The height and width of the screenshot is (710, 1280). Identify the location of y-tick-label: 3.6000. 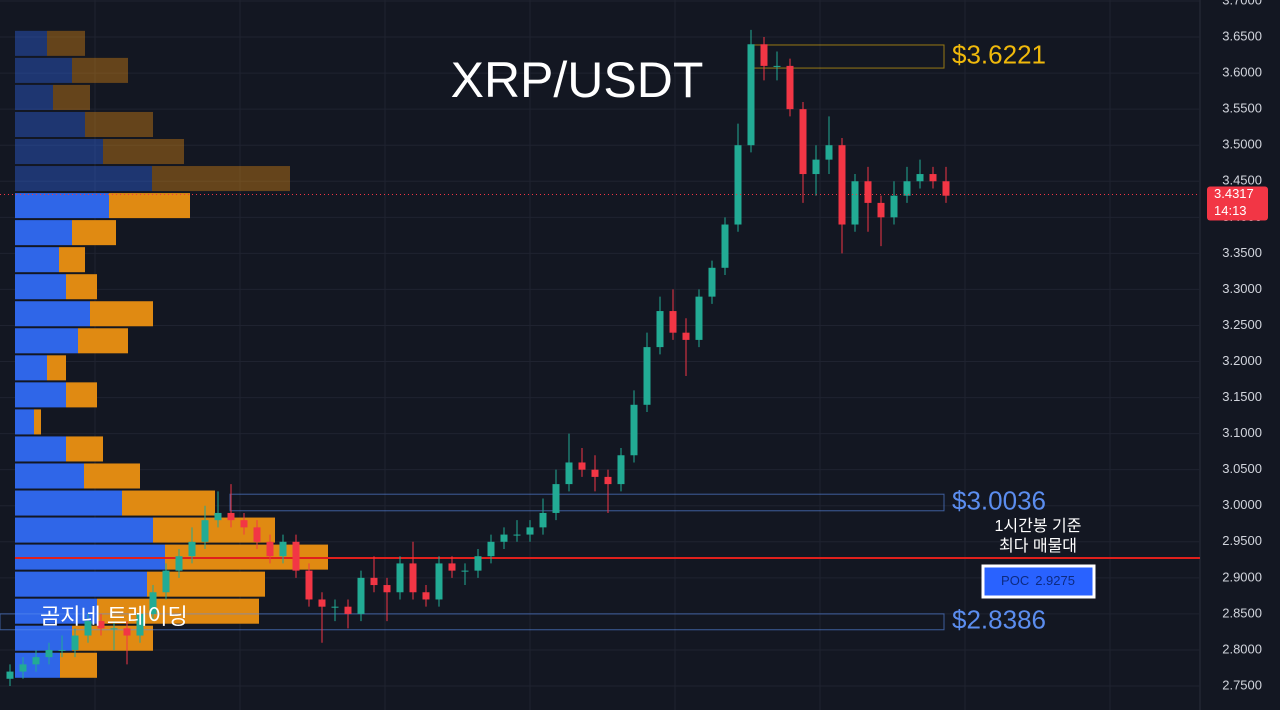
(1242, 72).